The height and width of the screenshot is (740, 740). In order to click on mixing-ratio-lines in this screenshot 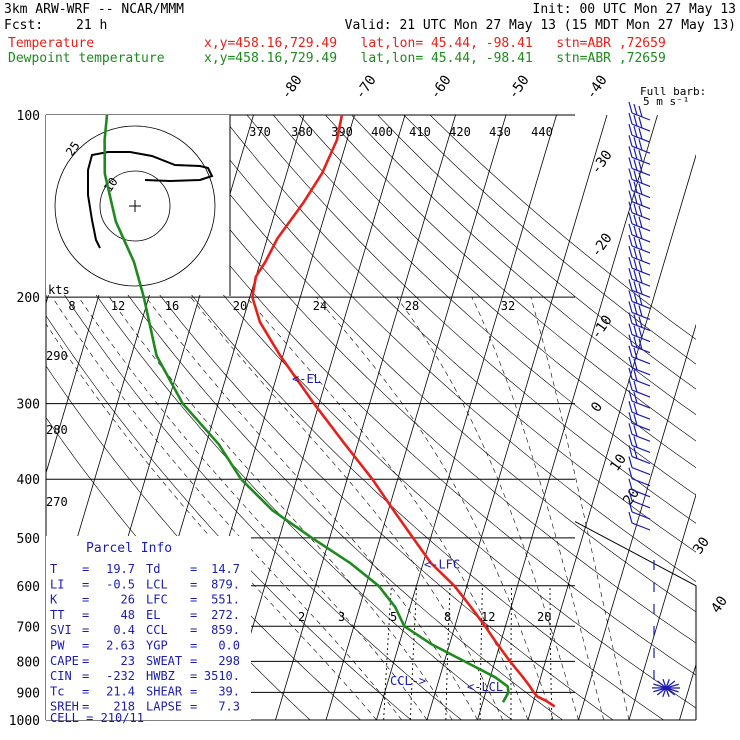, I will do `click(468, 652)`.